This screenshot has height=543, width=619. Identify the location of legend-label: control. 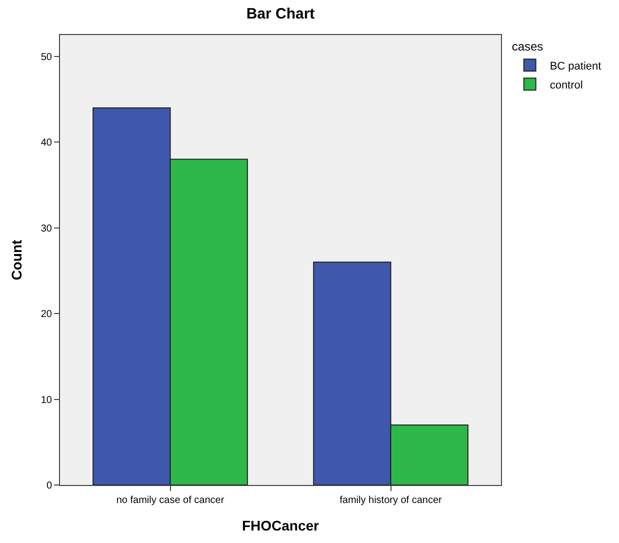
(566, 85).